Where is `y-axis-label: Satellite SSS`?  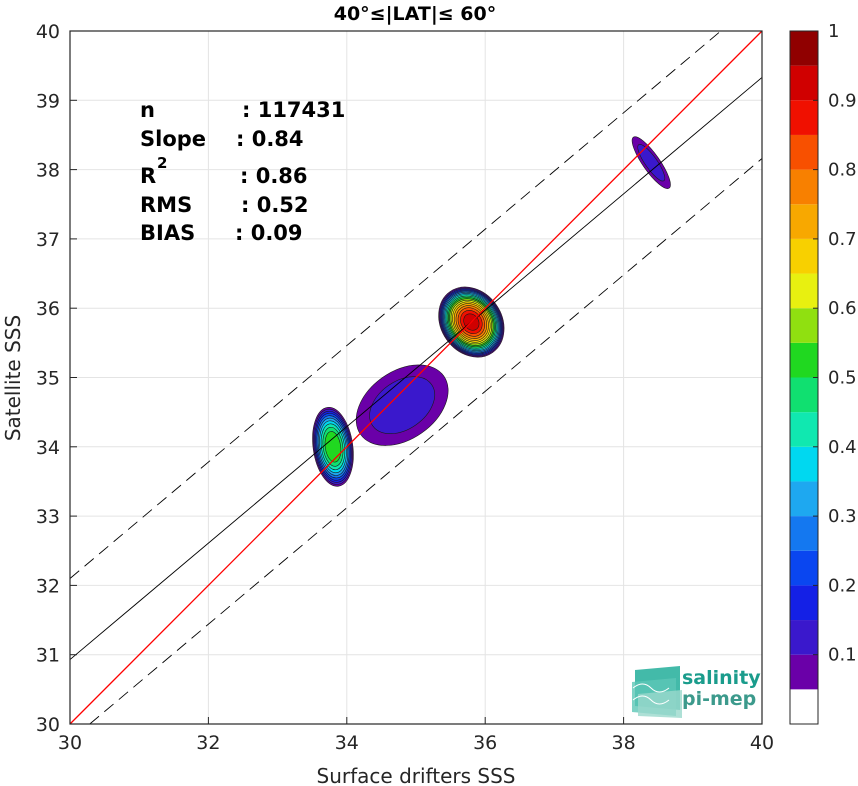 y-axis-label: Satellite SSS is located at coordinates (13, 378).